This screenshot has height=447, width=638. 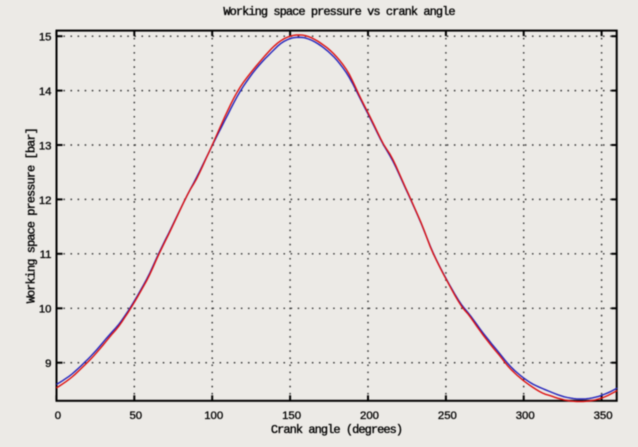 I want to click on svg-text: 12, so click(x=45, y=201).